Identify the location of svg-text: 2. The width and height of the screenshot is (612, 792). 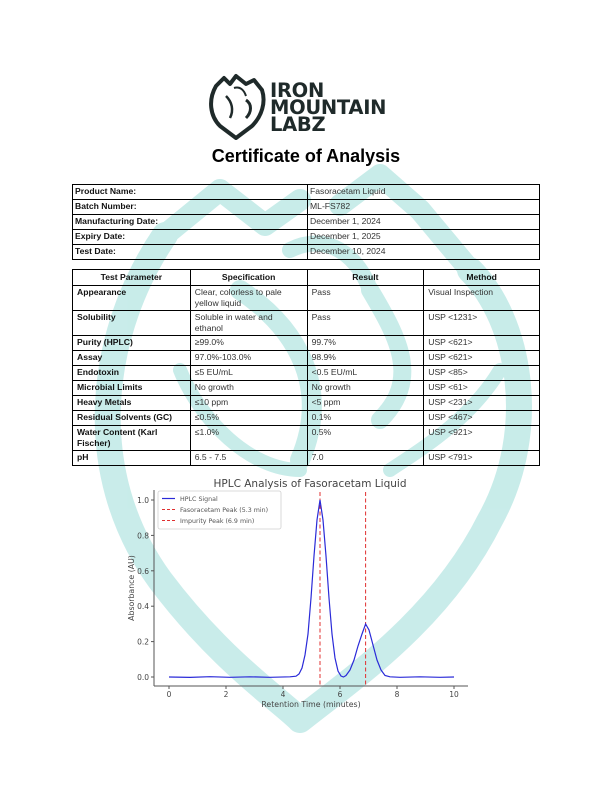
(226, 694).